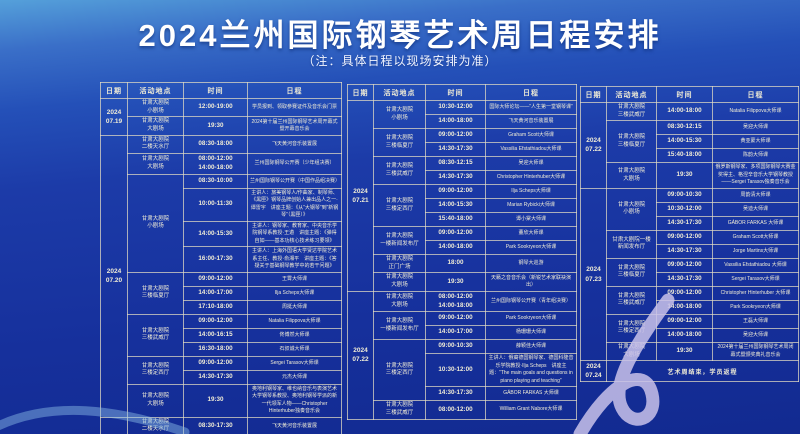 The image size is (800, 434). Describe the element at coordinates (531, 107) in the screenshot. I see `event-cell: 国际大师论坛——“人生第一堂钢琴课”` at that location.